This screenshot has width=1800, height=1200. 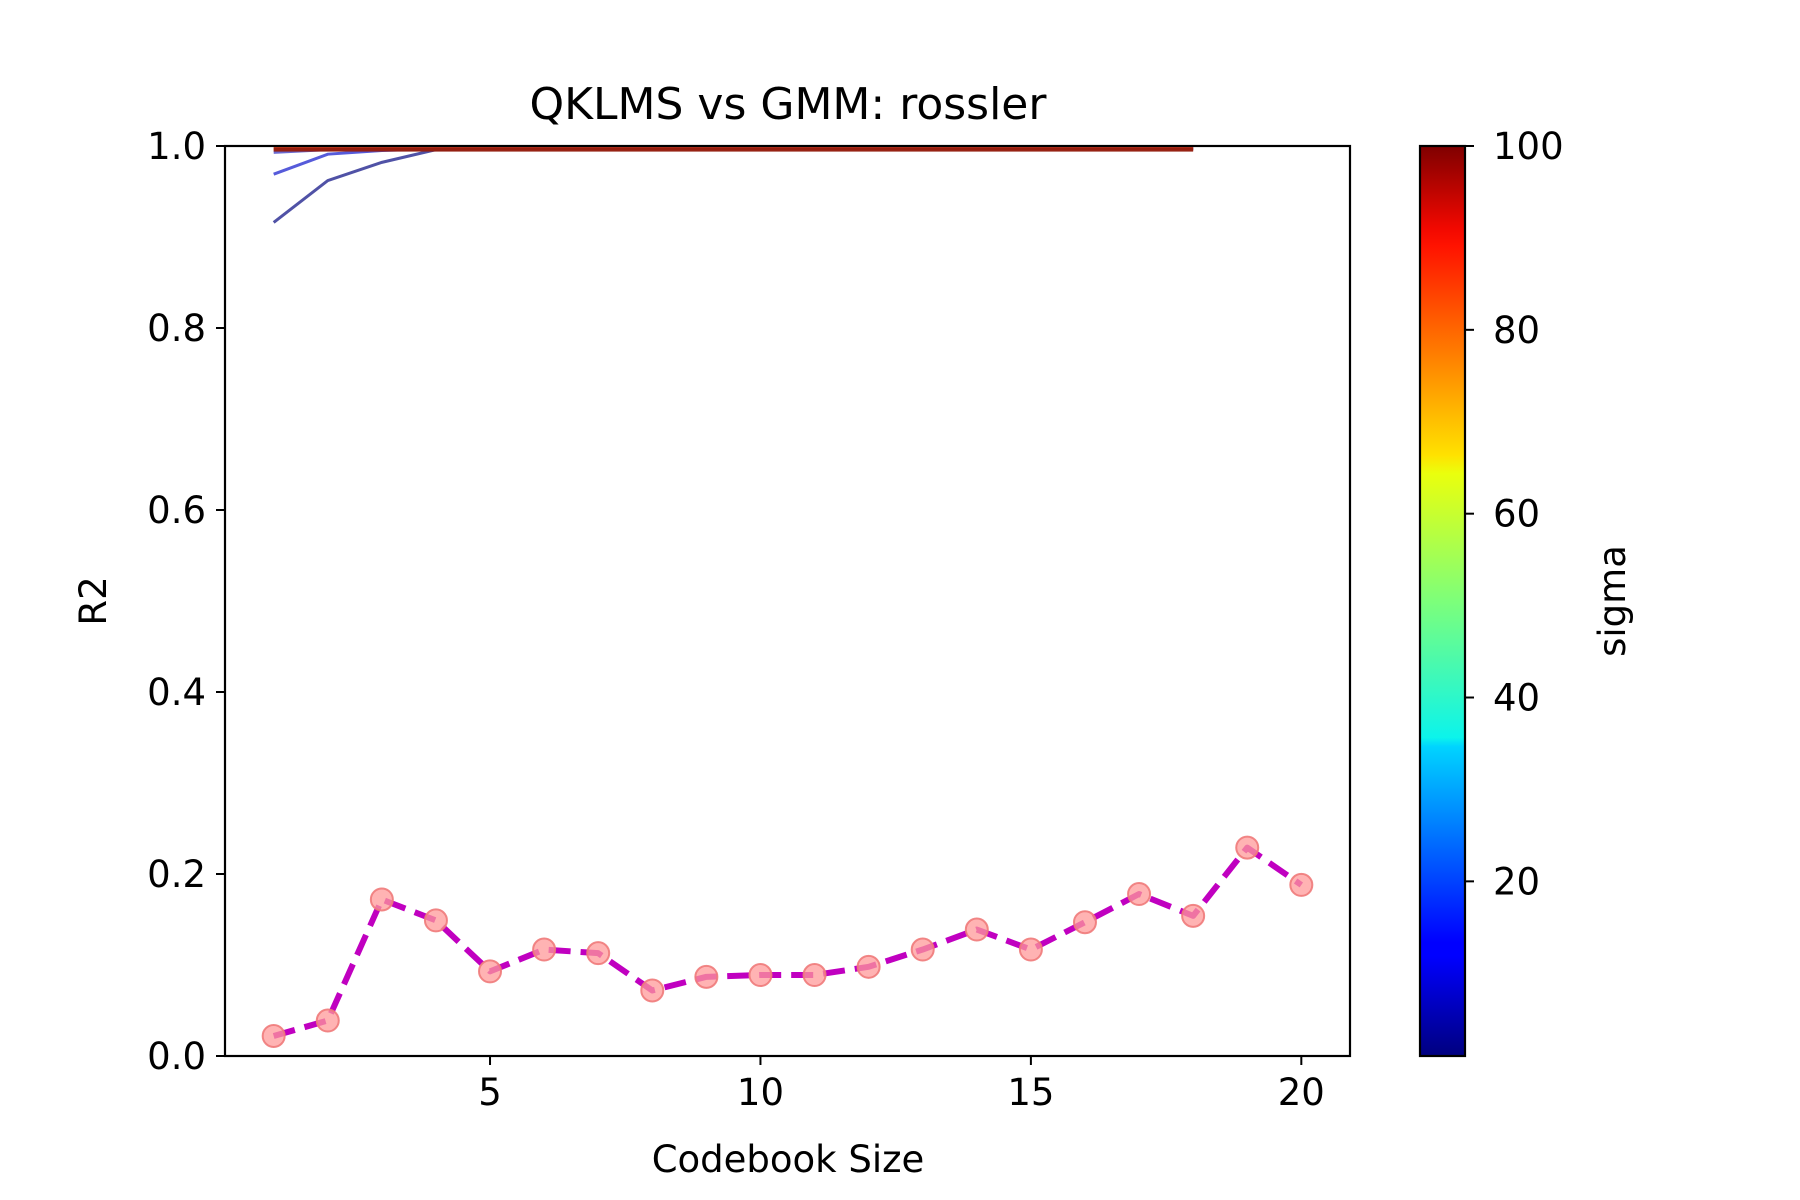 I want to click on colorbar-tick-label: 100, so click(x=1528, y=146).